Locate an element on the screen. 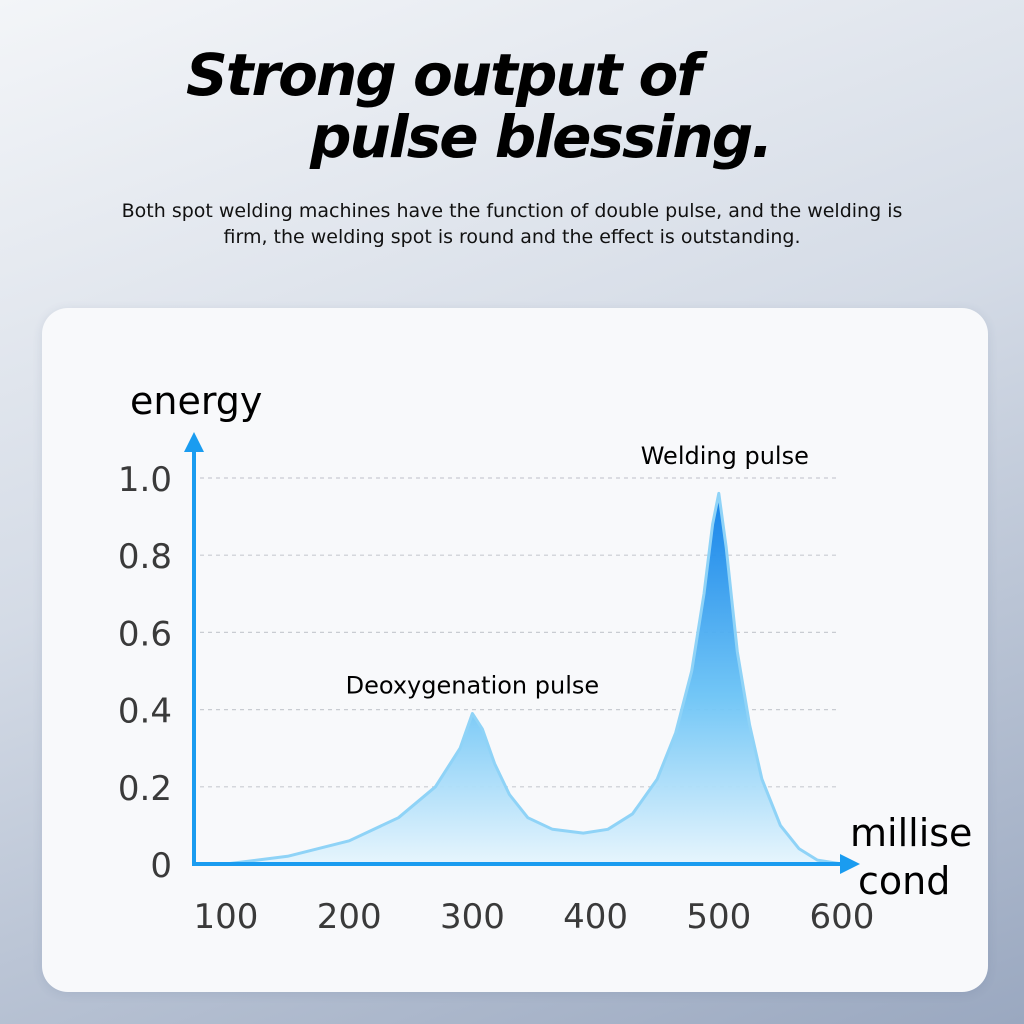 This screenshot has height=1024, width=1024. title-line-2: pulse blessing. is located at coordinates (541, 137).